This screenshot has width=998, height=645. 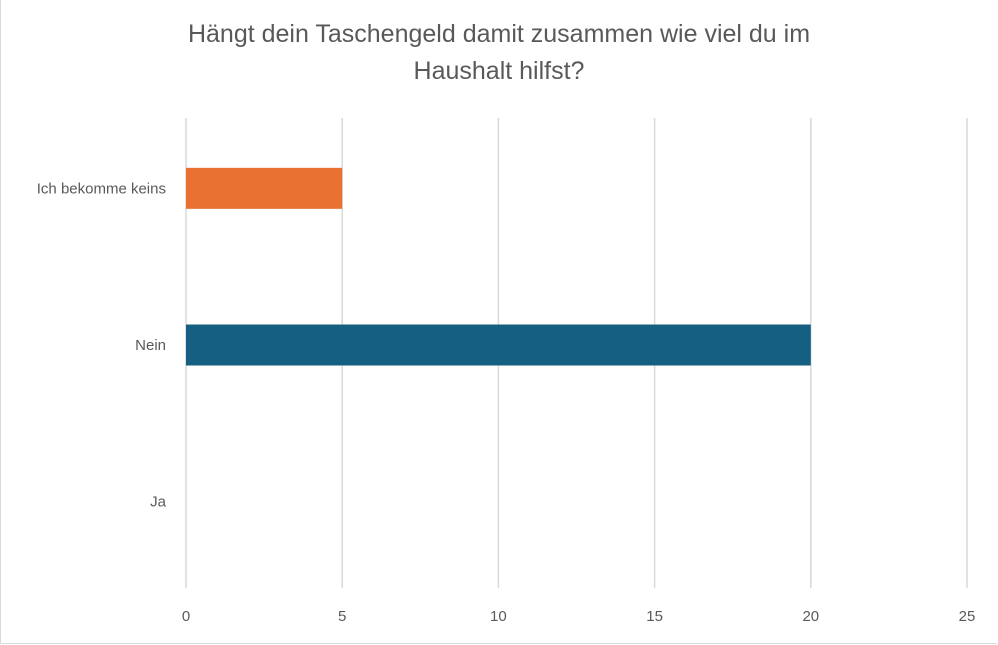 I want to click on category-label: Ja, so click(x=158, y=502).